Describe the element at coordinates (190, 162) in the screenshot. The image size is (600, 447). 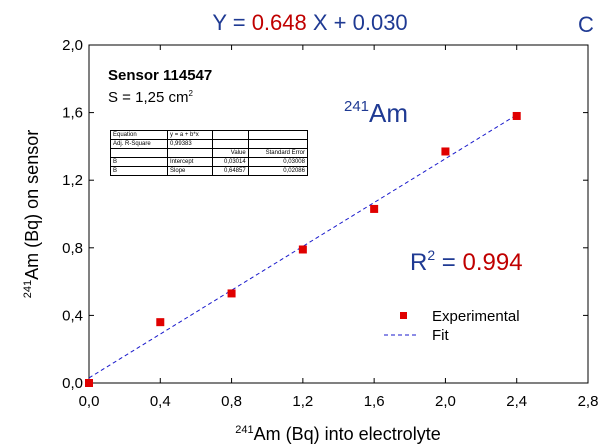
I see `stats-cell: Intercept` at that location.